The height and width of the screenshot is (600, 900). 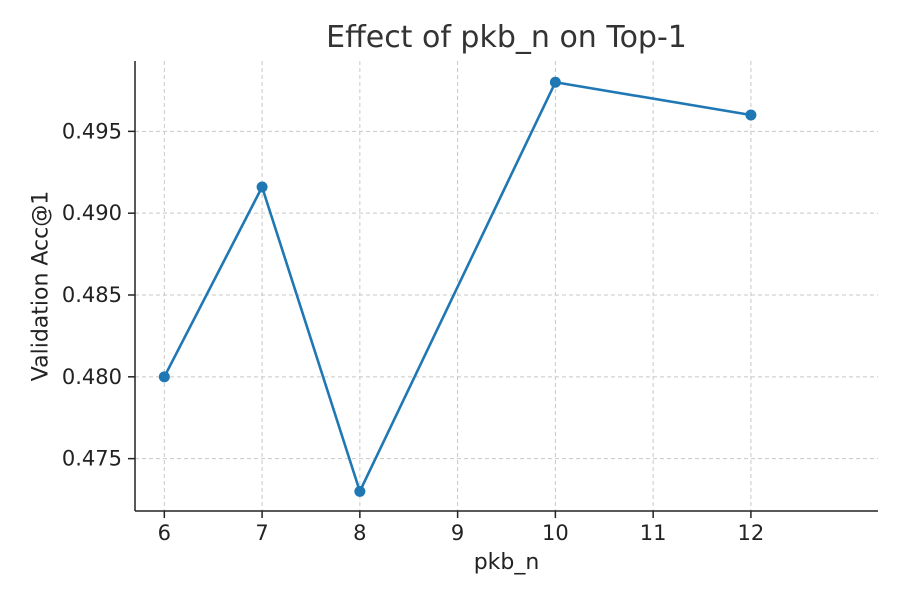 I want to click on y-ticks: 0.475 0.480 0.485 0.490 0.495, so click(x=98, y=295).